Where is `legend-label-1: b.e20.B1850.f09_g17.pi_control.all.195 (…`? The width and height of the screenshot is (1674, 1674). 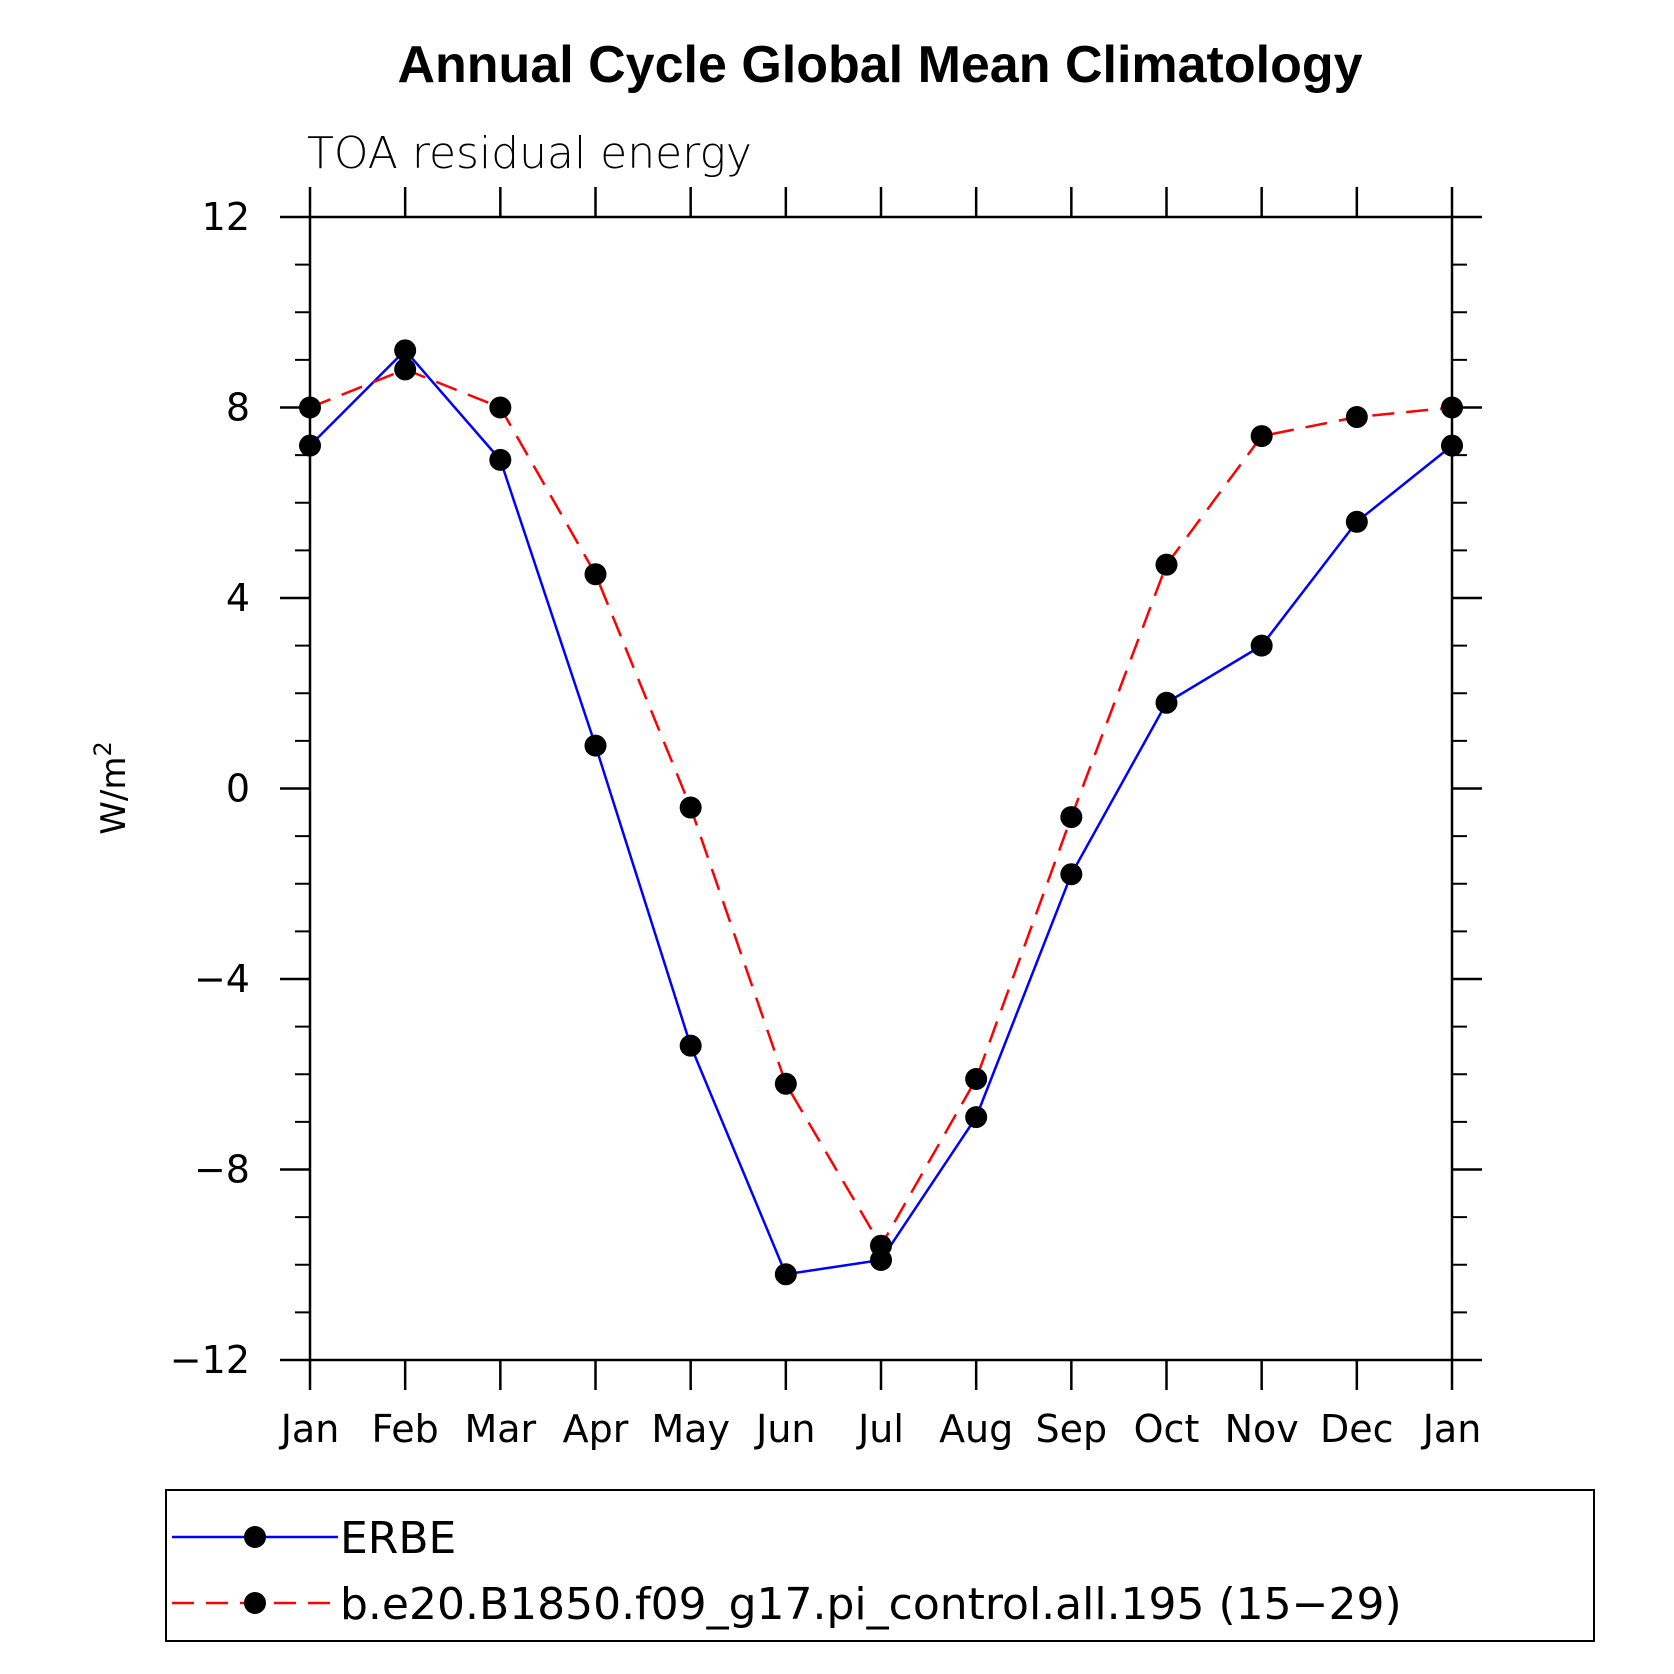
legend-label-1: b.e20.B1850.f09_g17.pi_control.all.195 (… is located at coordinates (871, 1604).